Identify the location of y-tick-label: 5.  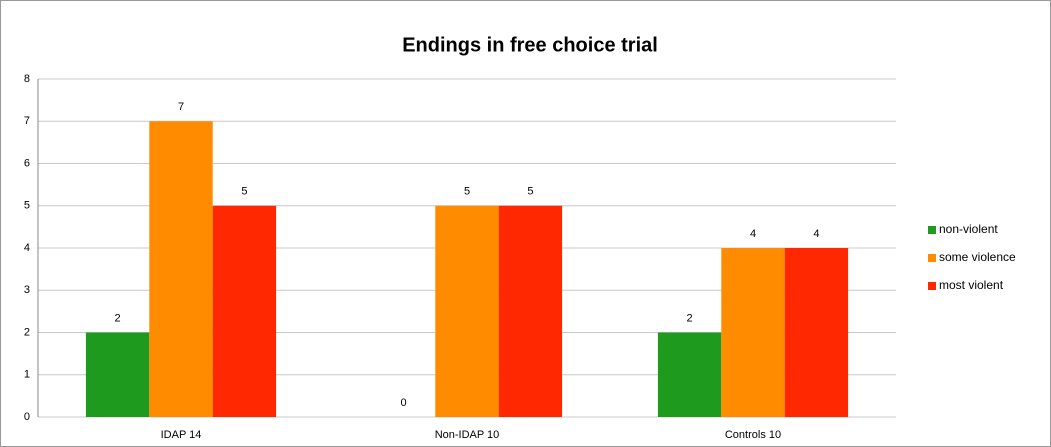
(27, 206).